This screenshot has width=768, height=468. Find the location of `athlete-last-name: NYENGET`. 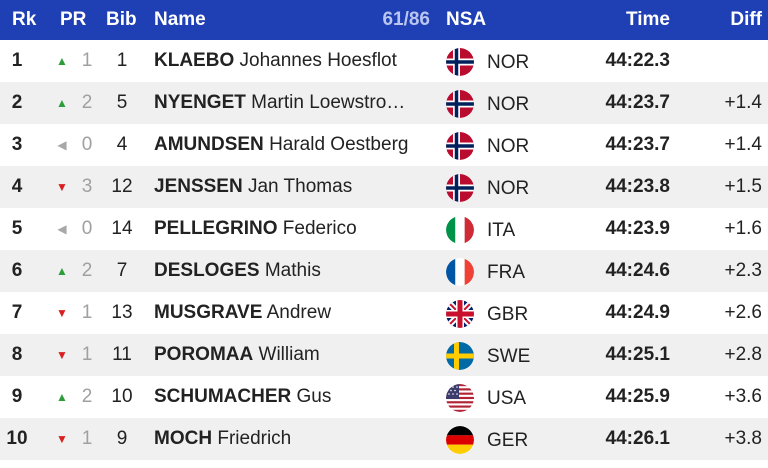

athlete-last-name: NYENGET is located at coordinates (200, 102).